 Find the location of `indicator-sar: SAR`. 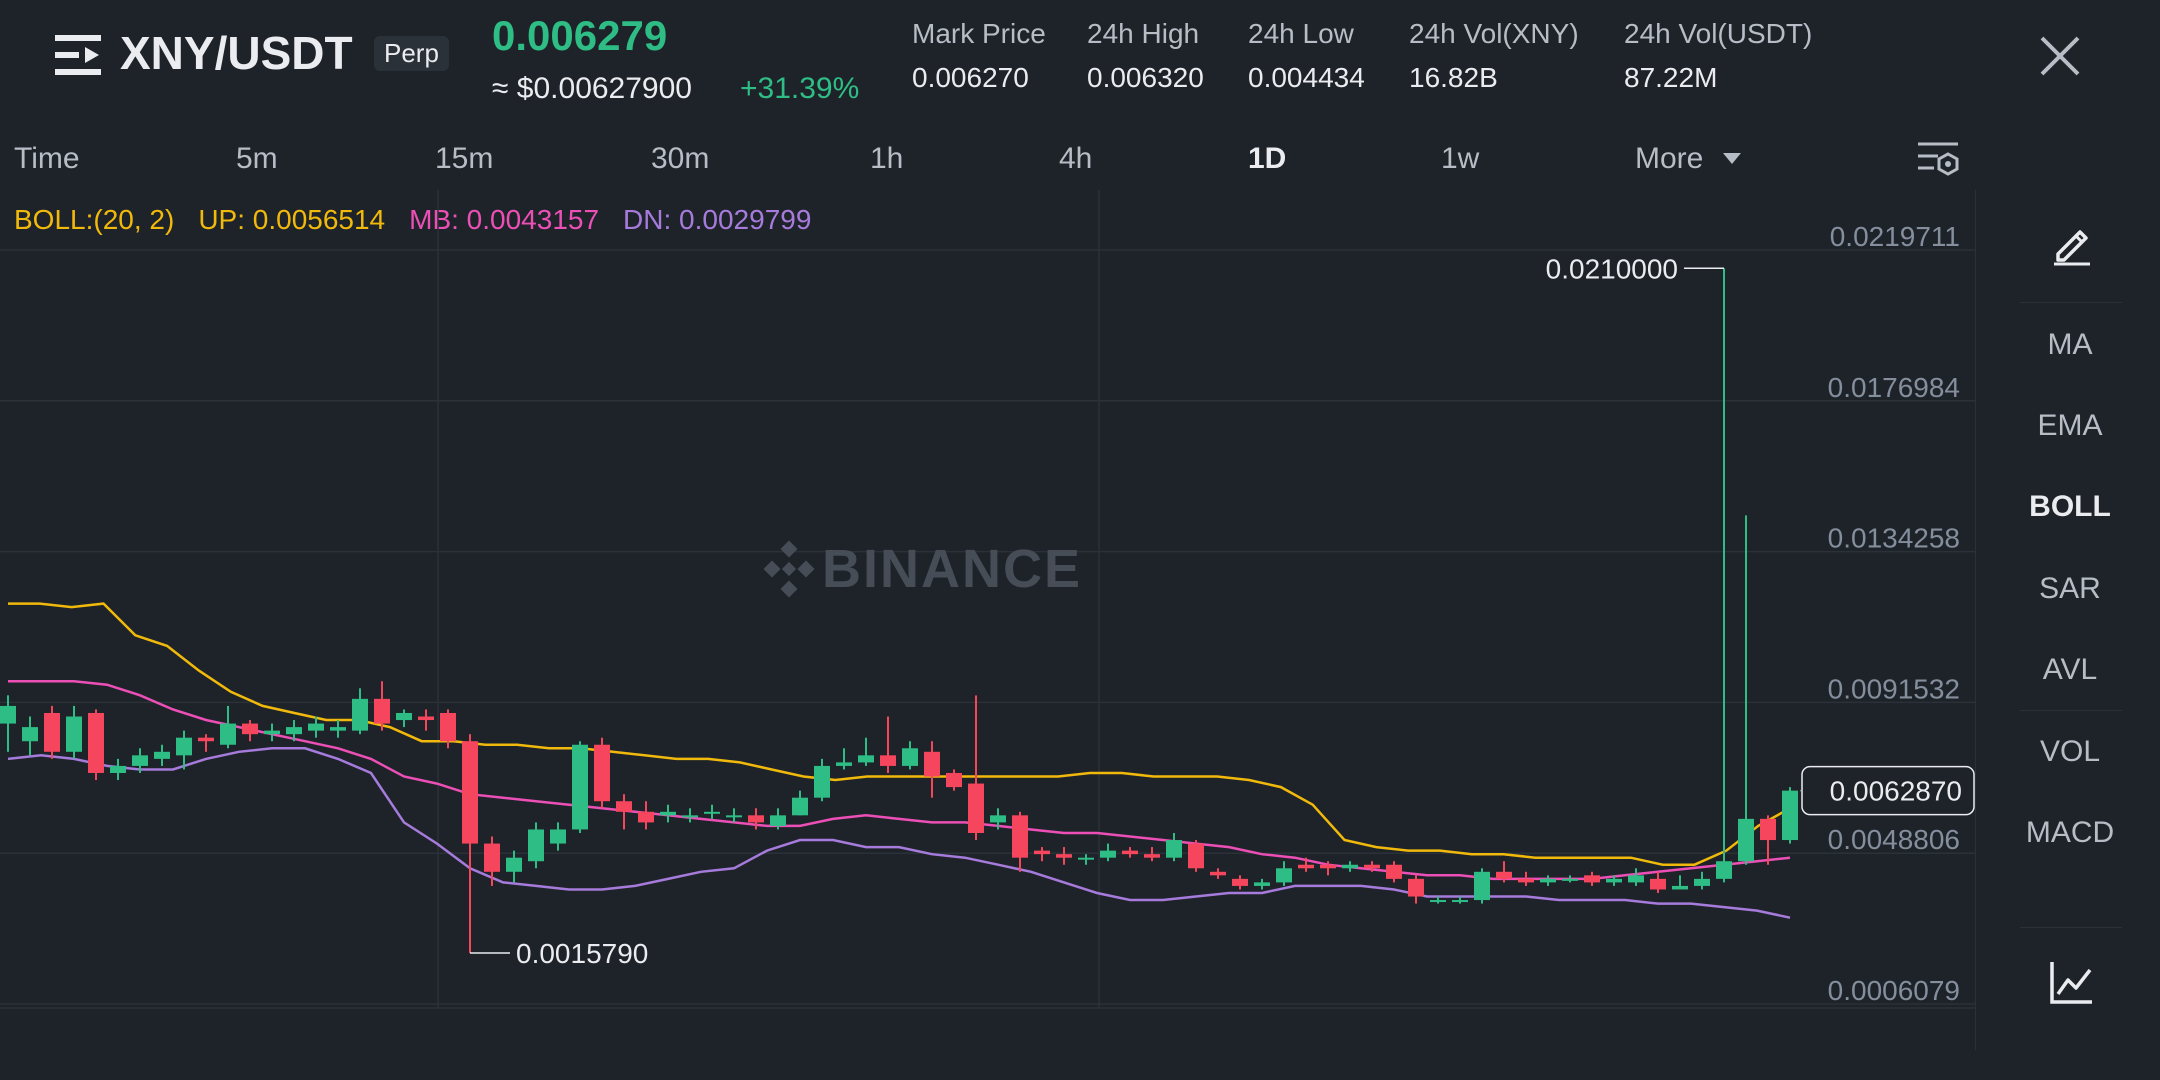

indicator-sar: SAR is located at coordinates (2070, 588).